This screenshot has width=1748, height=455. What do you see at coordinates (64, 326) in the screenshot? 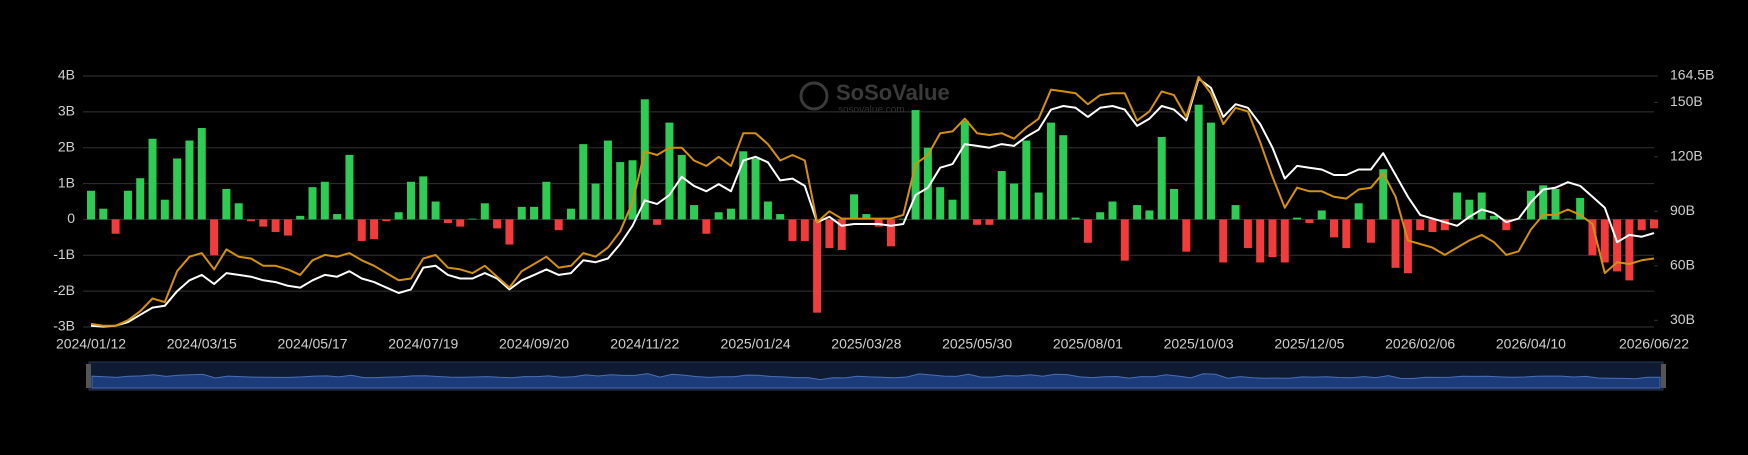
I see `y-tick-label: -3B` at bounding box center [64, 326].